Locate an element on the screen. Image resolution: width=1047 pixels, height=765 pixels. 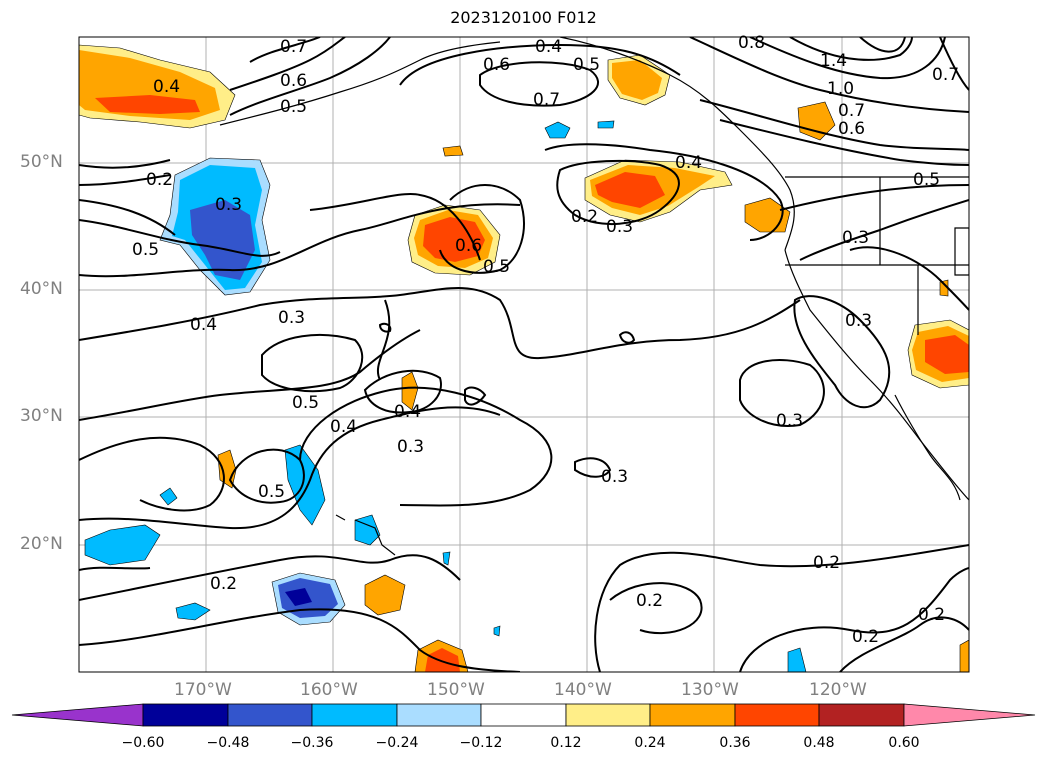
lat-label: 40°N is located at coordinates (41, 289).